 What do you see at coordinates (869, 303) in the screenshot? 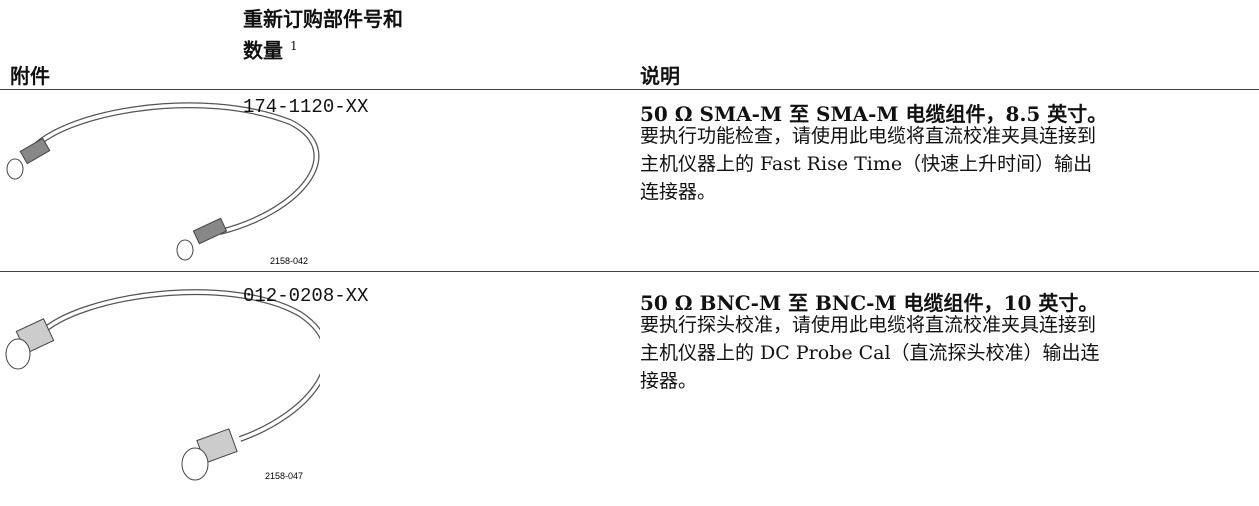
I see `description-title: 50 Ω BNC-M 至 BNC-M 电缆组件，10 英寸。` at bounding box center [869, 303].